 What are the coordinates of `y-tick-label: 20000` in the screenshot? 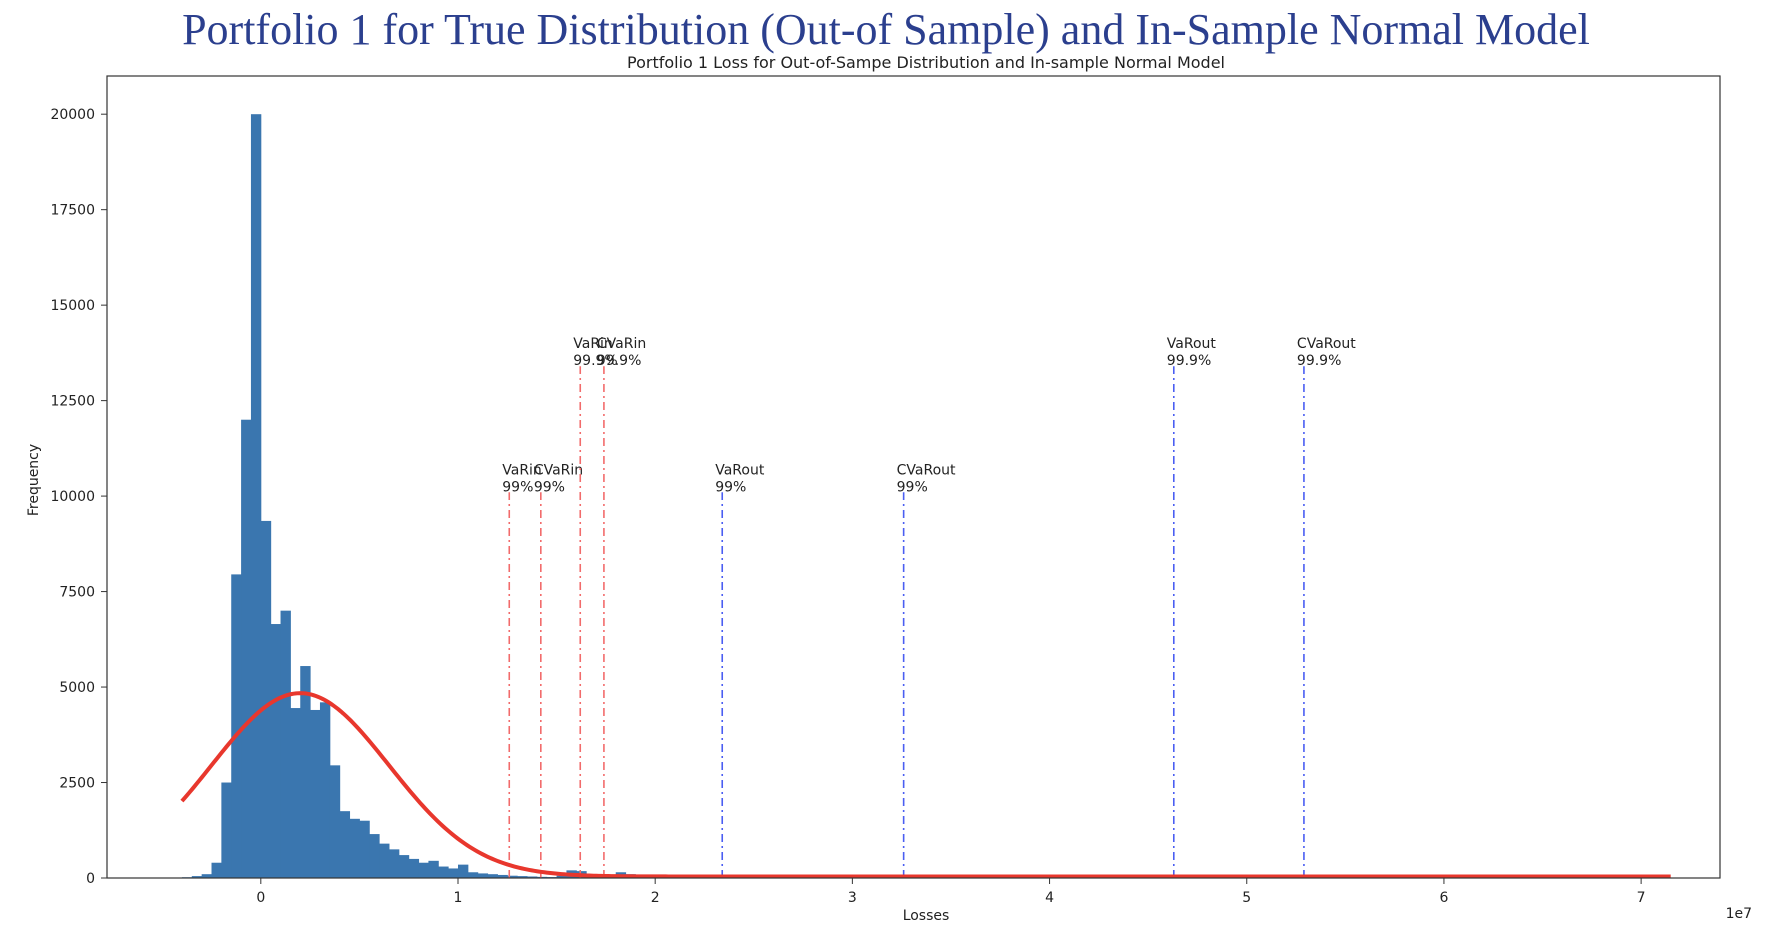 It's located at (72, 115).